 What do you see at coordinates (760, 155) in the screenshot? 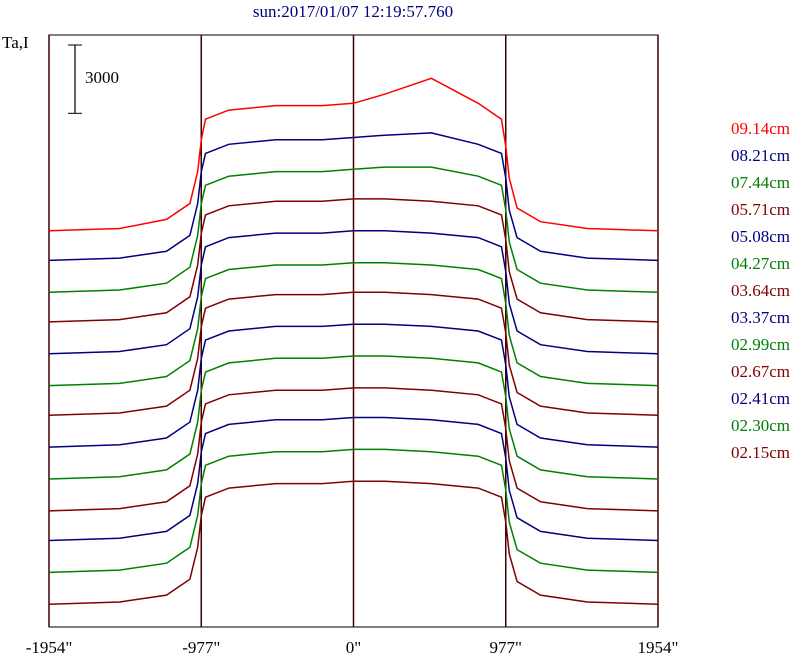
I see `legend-entry: 08.21cm` at bounding box center [760, 155].